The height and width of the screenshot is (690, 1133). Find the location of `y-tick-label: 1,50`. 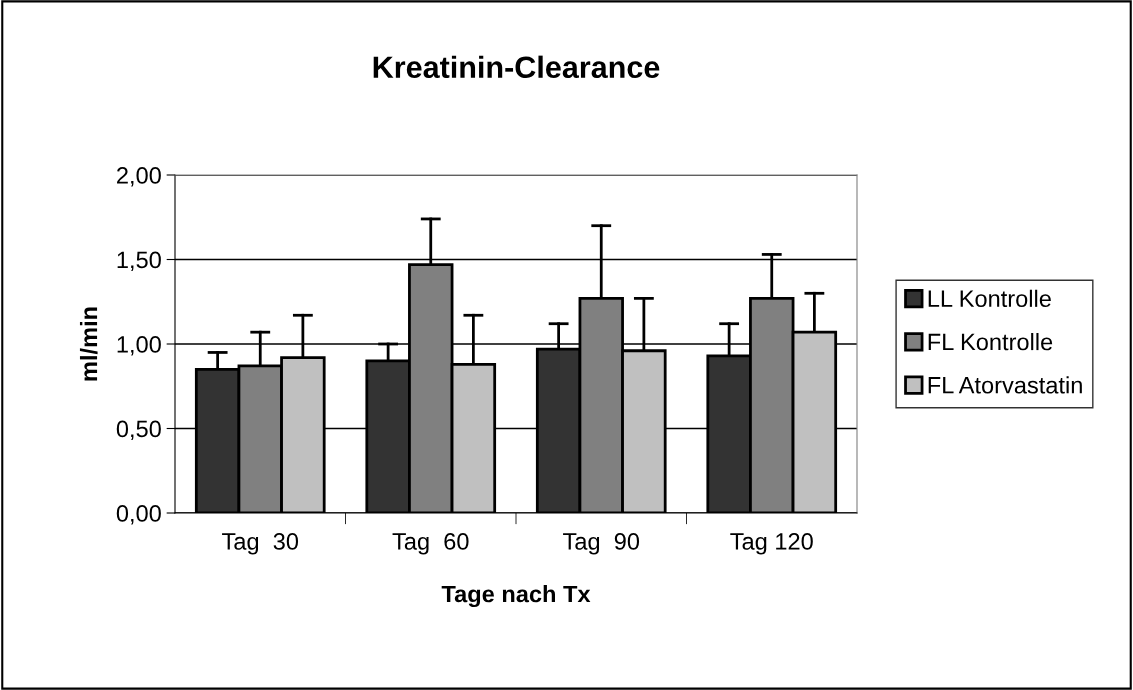

y-tick-label: 1,50 is located at coordinates (139, 261).